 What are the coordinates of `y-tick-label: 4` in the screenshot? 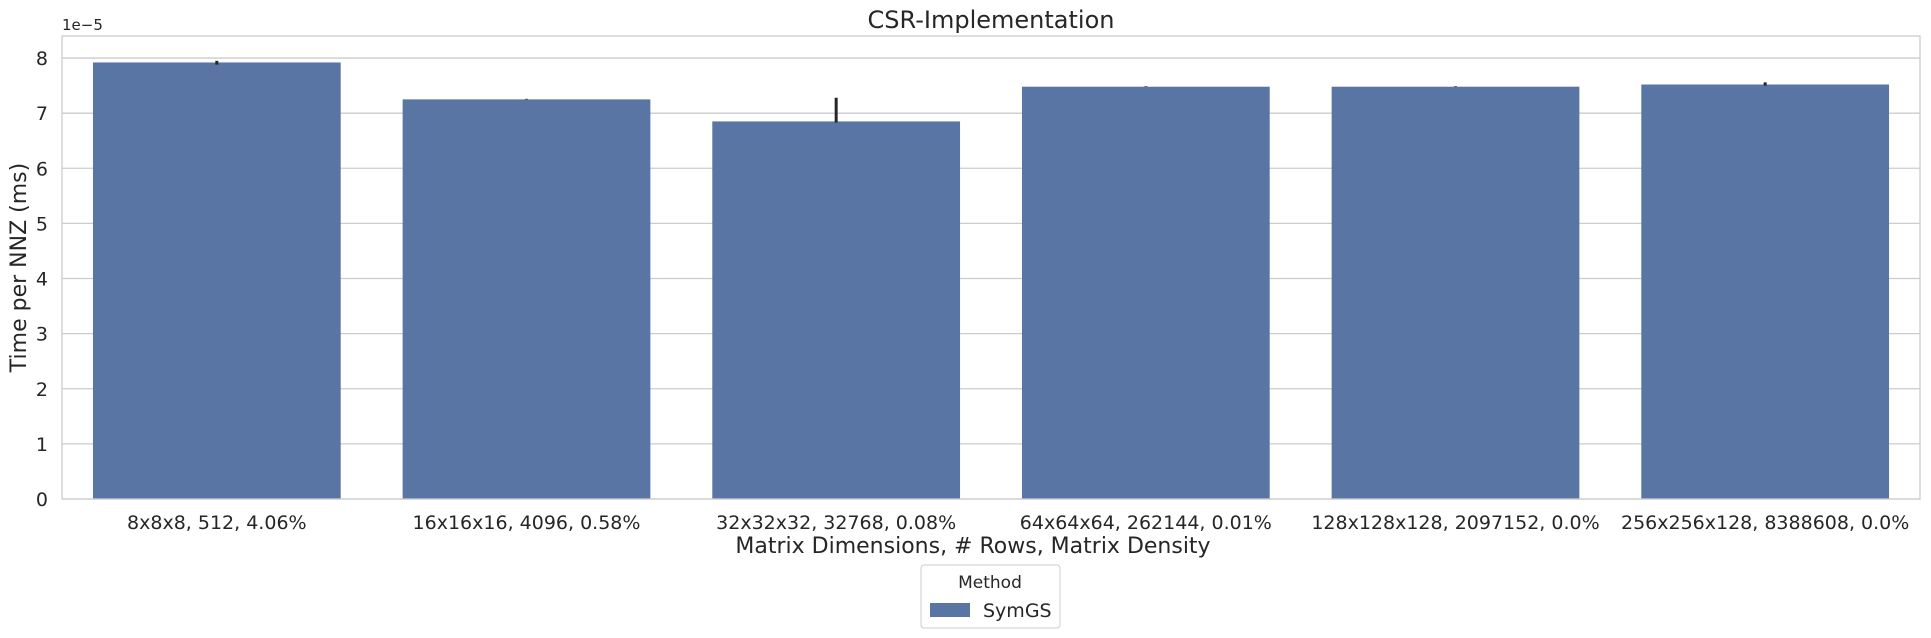 It's located at (42, 280).